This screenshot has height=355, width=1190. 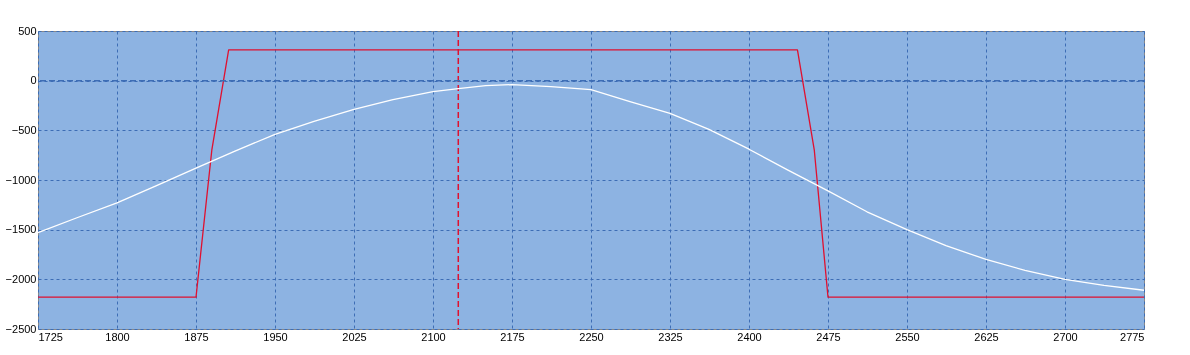 I want to click on x-tick-label: 1800, so click(x=117, y=336).